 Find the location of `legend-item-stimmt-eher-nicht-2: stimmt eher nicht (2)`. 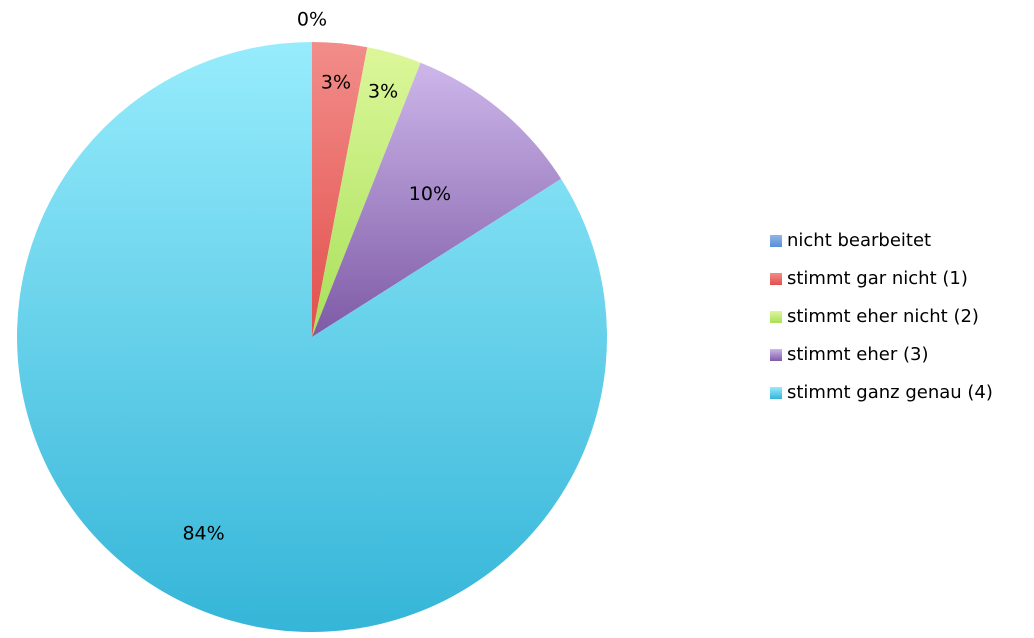

legend-item-stimmt-eher-nicht-2: stimmt eher nicht (2) is located at coordinates (874, 316).